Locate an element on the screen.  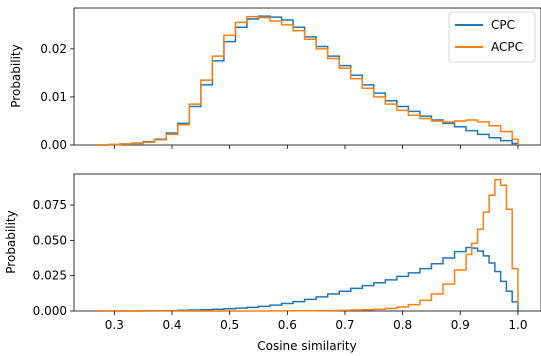
x-axis-label-bottom: Cosine similarity is located at coordinates (306, 346).